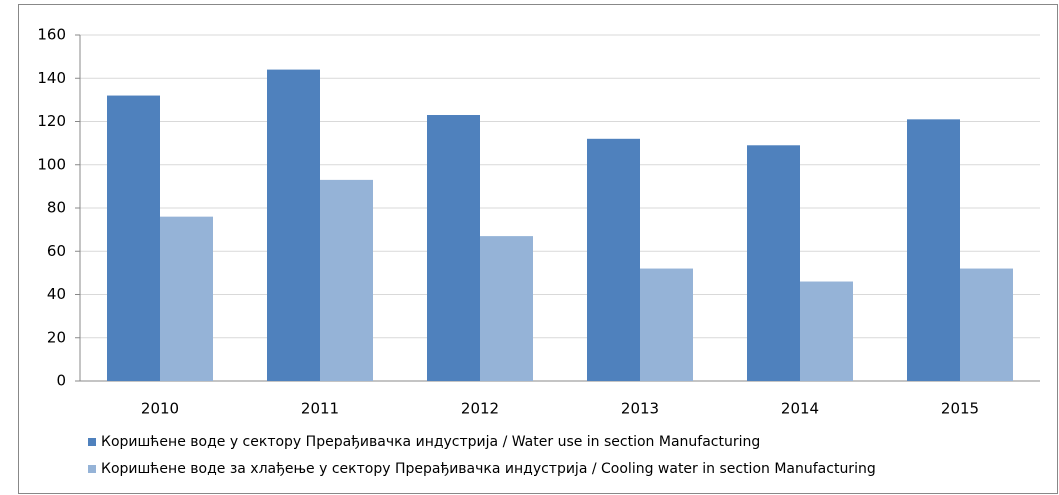 Image resolution: width=1059 pixels, height=495 pixels. What do you see at coordinates (320, 409) in the screenshot?
I see `x-tick-label: 2011` at bounding box center [320, 409].